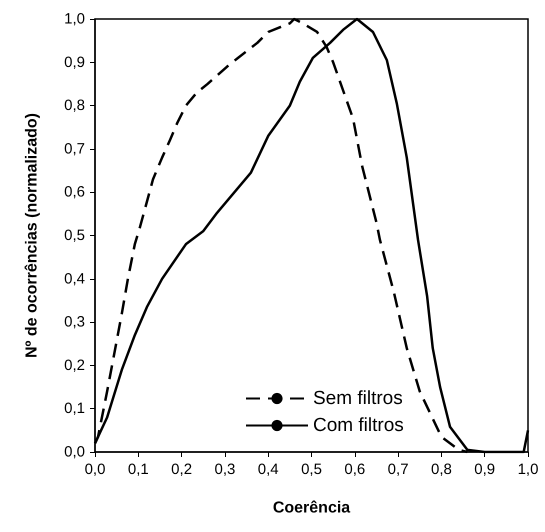 Image resolution: width=545 pixels, height=532 pixels. What do you see at coordinates (74, 409) in the screenshot?
I see `y-tick-label: 0,1` at bounding box center [74, 409].